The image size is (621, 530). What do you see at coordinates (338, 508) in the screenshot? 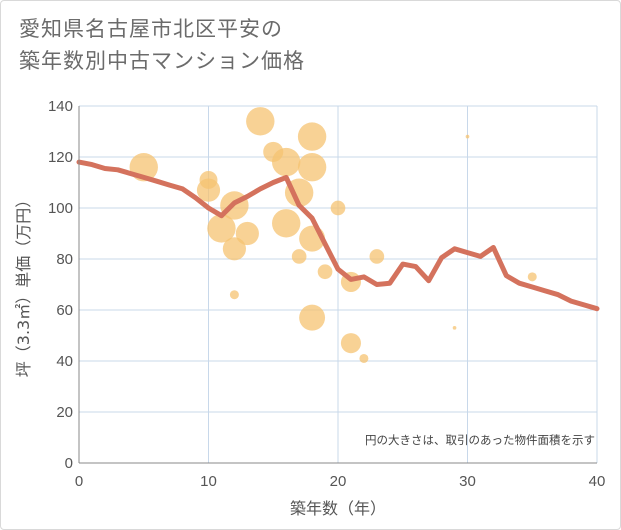
I see `x-axis-title: 築年数（年）` at bounding box center [338, 508].